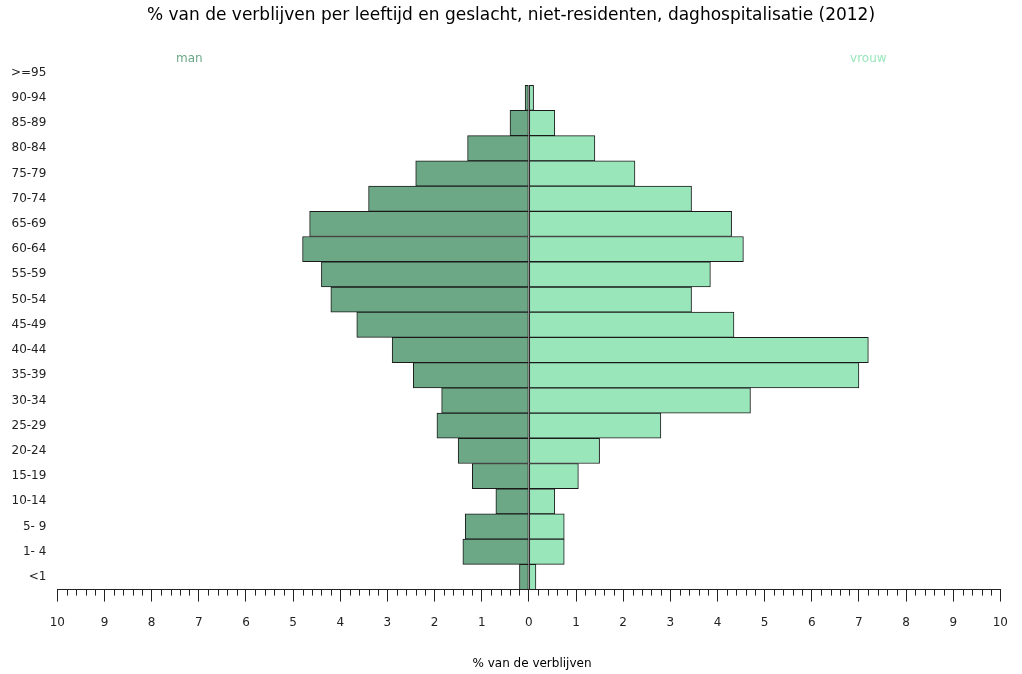  I want to click on text: vrouw, so click(868, 58).